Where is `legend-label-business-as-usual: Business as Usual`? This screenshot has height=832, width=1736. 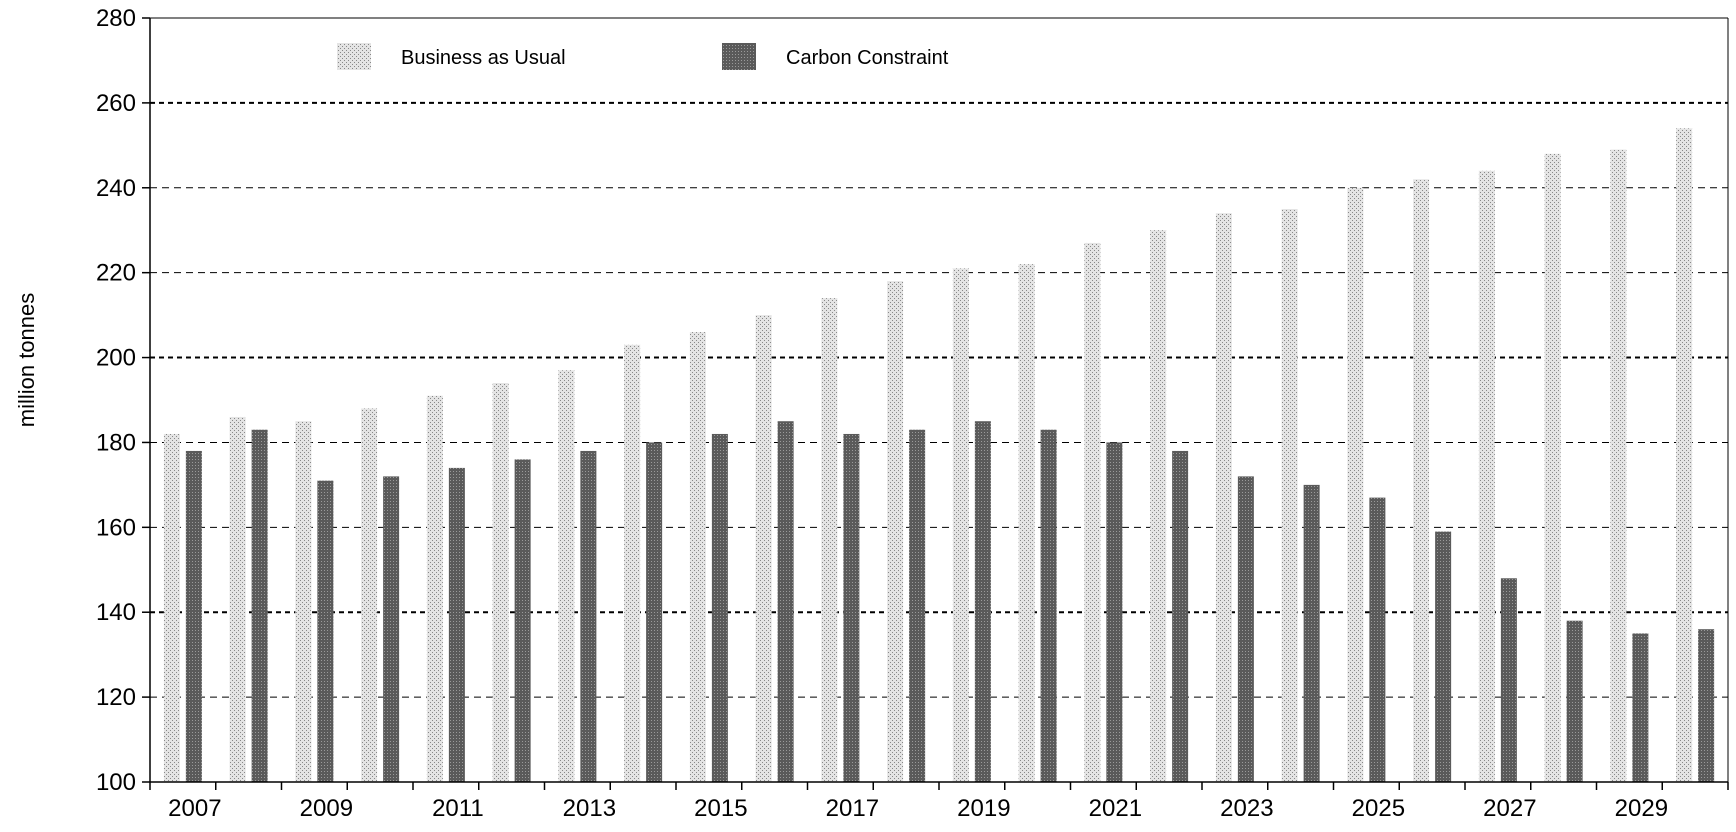 legend-label-business-as-usual: Business as Usual is located at coordinates (483, 58).